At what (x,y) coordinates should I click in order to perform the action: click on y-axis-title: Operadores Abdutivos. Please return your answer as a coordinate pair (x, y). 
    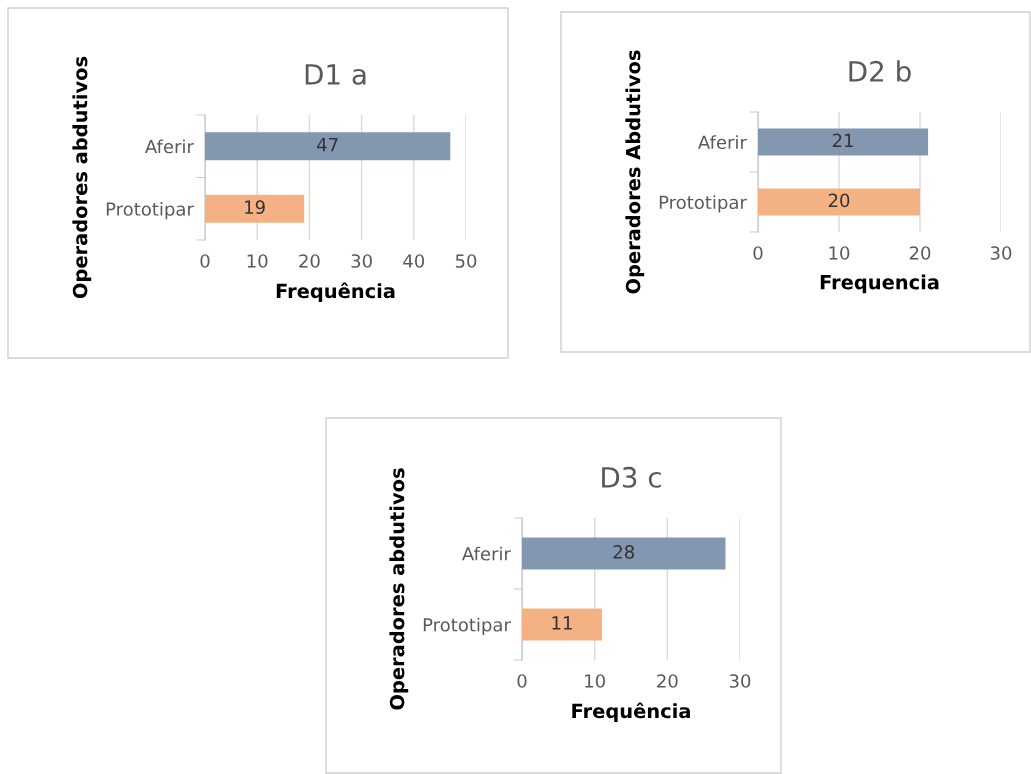
    Looking at the image, I should click on (635, 172).